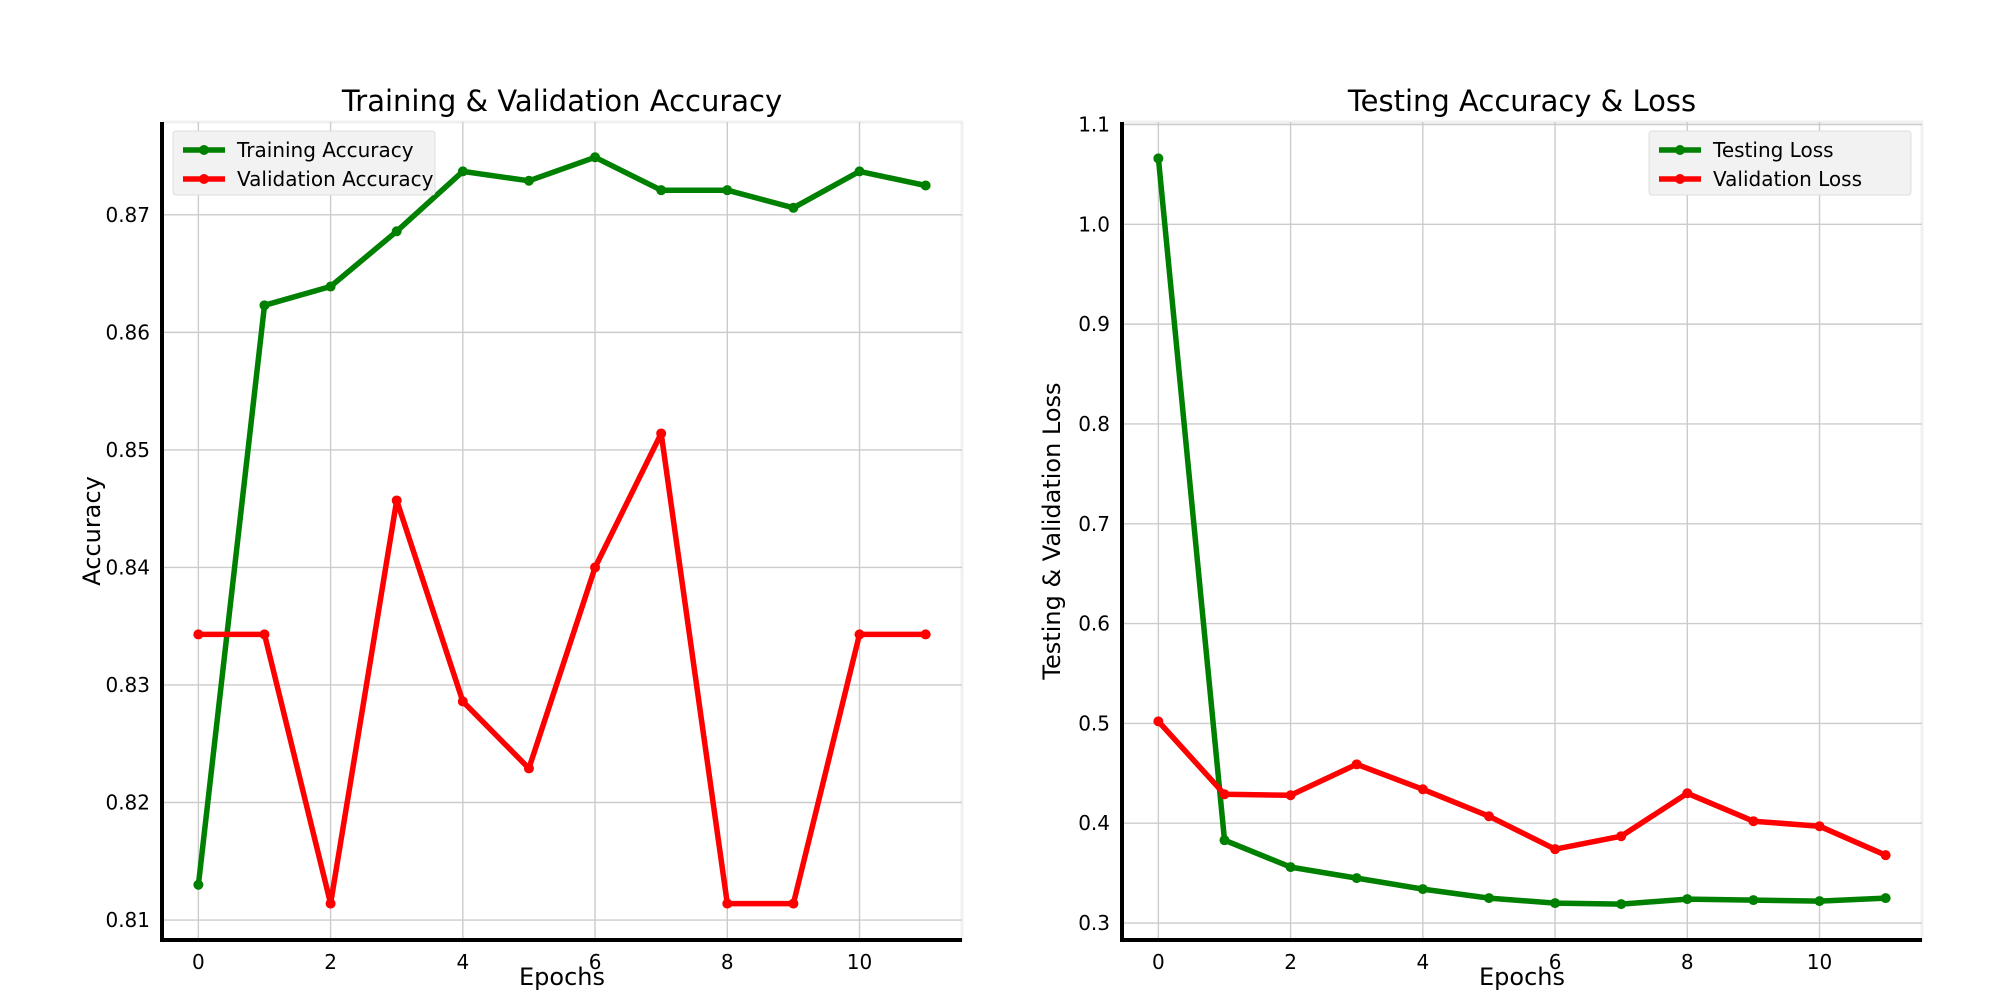 The image size is (2000, 1000). What do you see at coordinates (127, 920) in the screenshot?
I see `y-tick-label: 0.81` at bounding box center [127, 920].